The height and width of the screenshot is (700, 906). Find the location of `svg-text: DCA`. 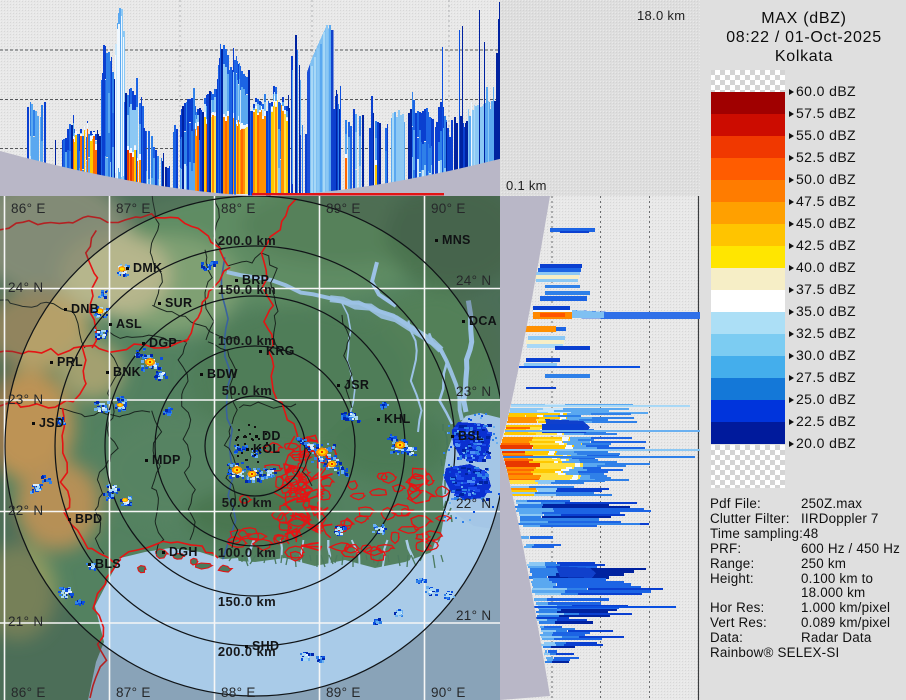

svg-text: DCA is located at coordinates (483, 321).